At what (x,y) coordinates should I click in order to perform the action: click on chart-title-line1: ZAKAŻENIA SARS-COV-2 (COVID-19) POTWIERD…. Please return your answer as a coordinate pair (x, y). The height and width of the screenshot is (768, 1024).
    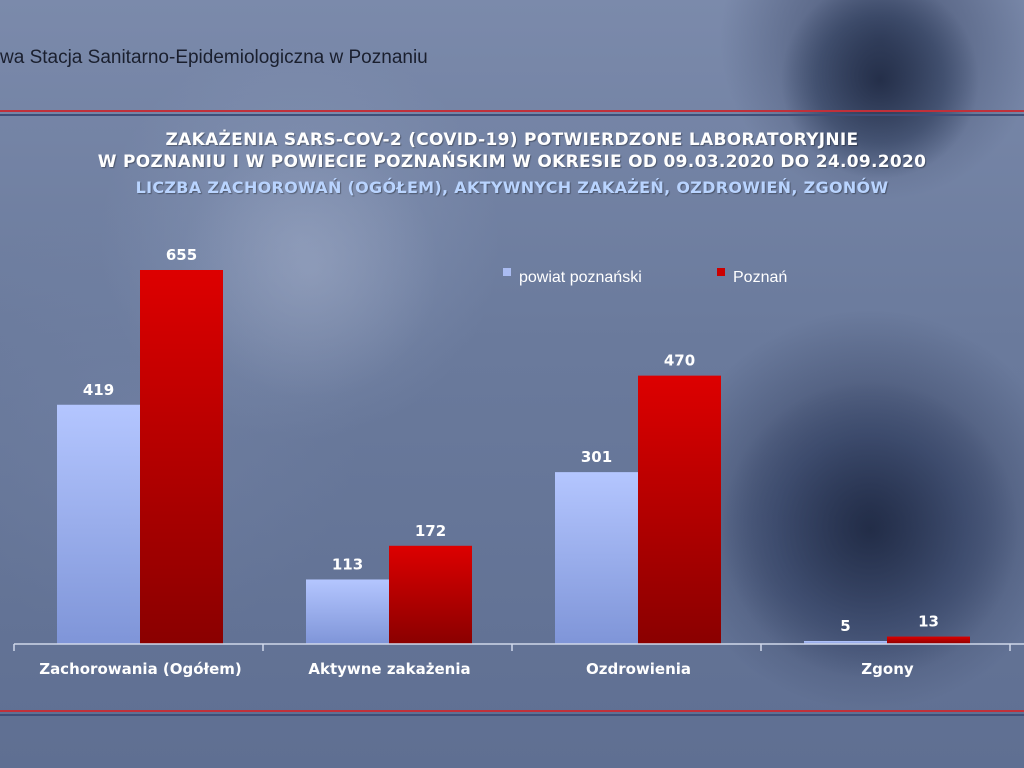
    Looking at the image, I should click on (512, 140).